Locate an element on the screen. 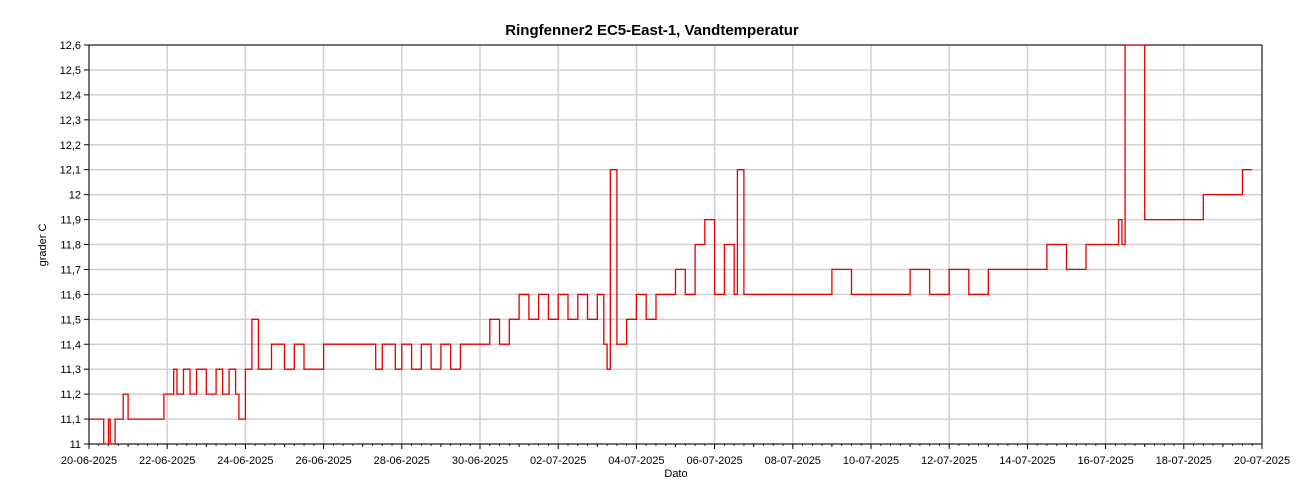 This screenshot has height=500, width=1300. y-tick-label: 11,1 is located at coordinates (70, 420).